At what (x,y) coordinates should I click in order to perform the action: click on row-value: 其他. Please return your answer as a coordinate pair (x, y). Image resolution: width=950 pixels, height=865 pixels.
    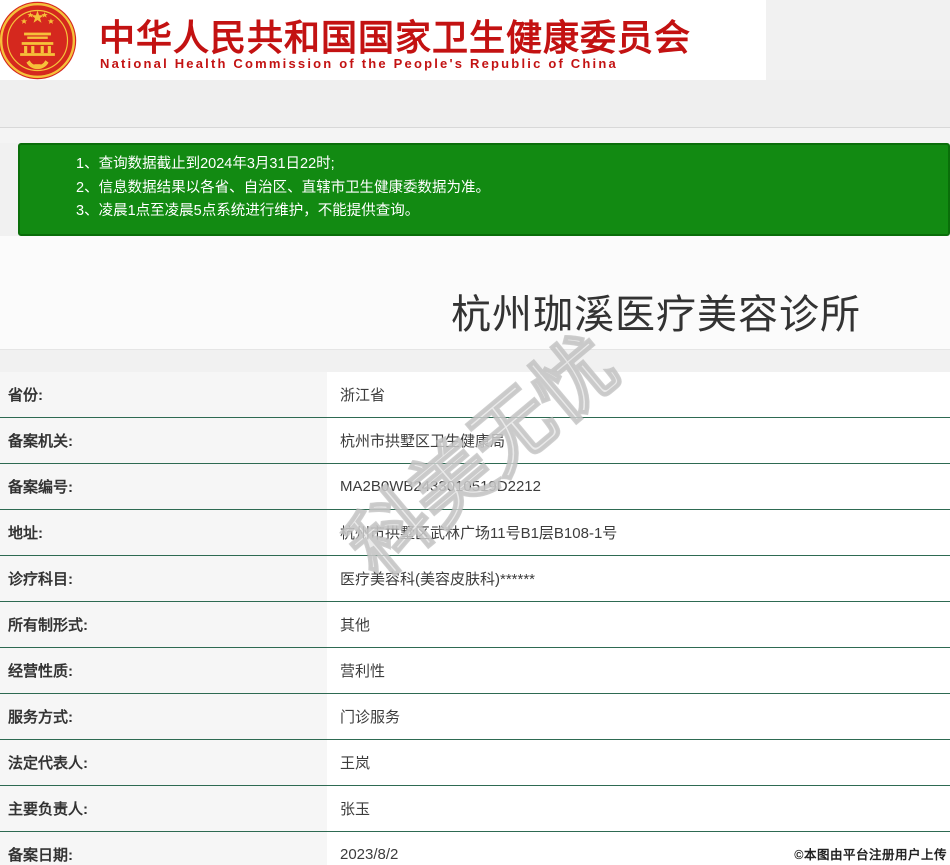
    Looking at the image, I should click on (638, 624).